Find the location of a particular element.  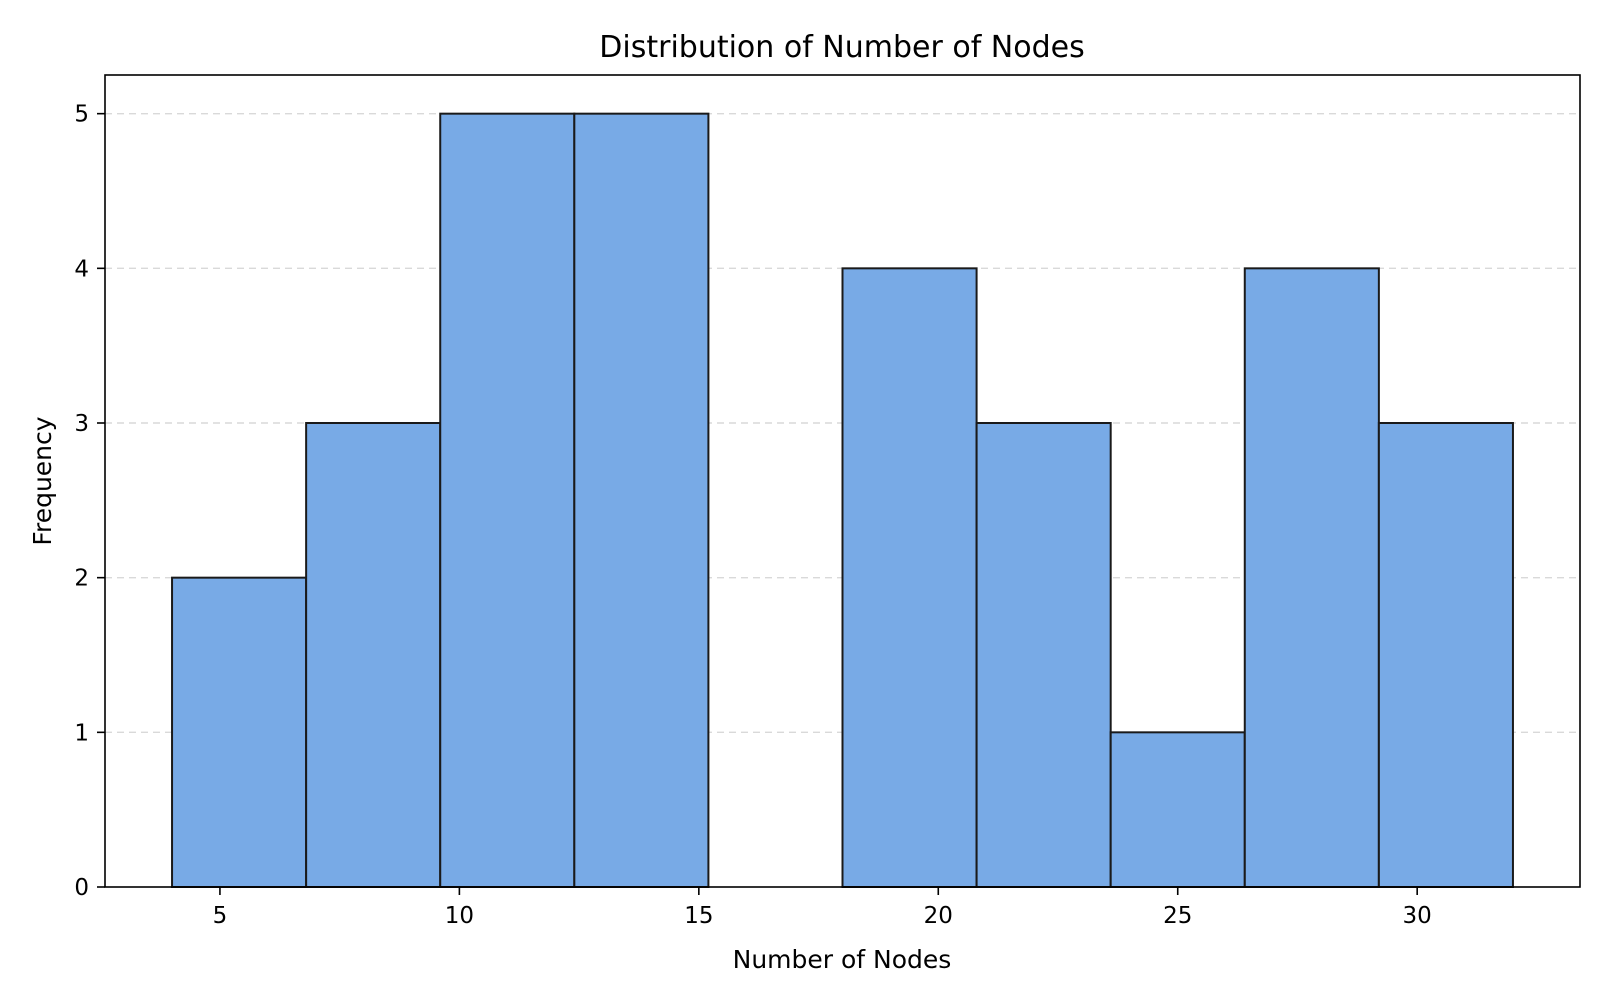

x-axis-ticks: 5 10 15 20 25 30 is located at coordinates (822, 908).